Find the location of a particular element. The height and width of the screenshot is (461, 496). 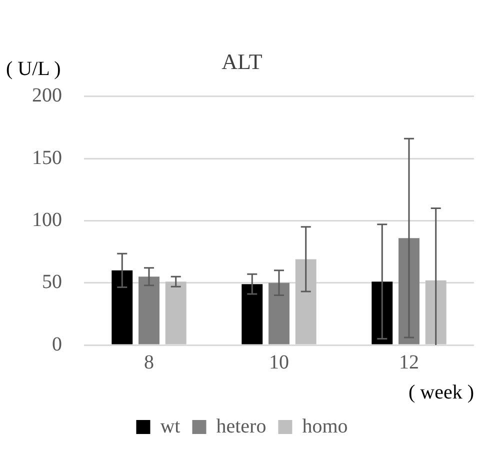

y-tick-label: 100 is located at coordinates (47, 219).